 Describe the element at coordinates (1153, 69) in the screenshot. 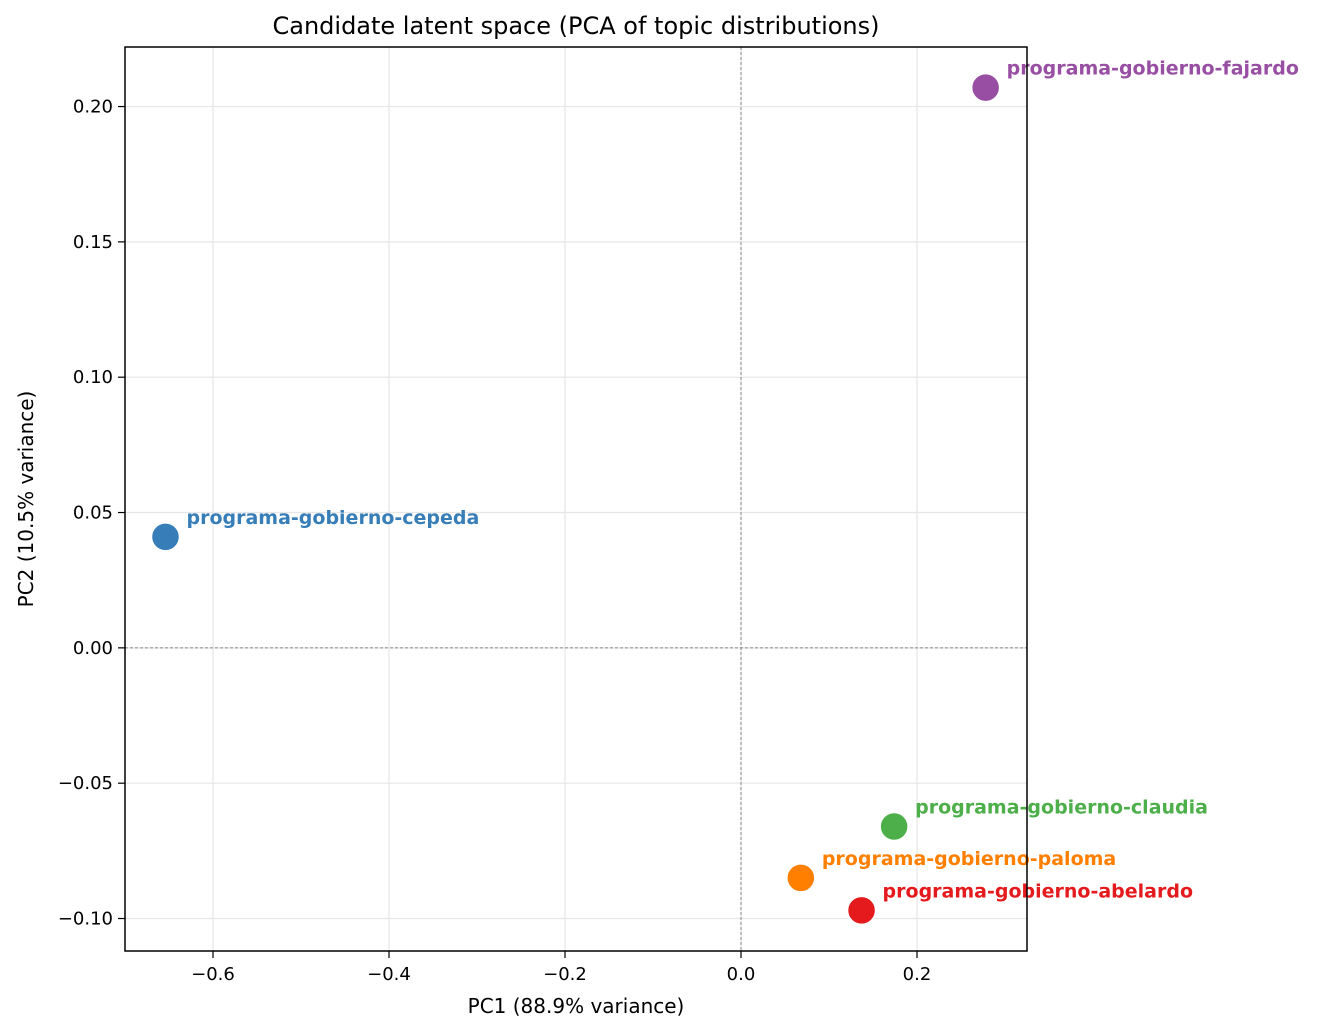

I see `point-label: programa-gobierno-fajardo` at that location.